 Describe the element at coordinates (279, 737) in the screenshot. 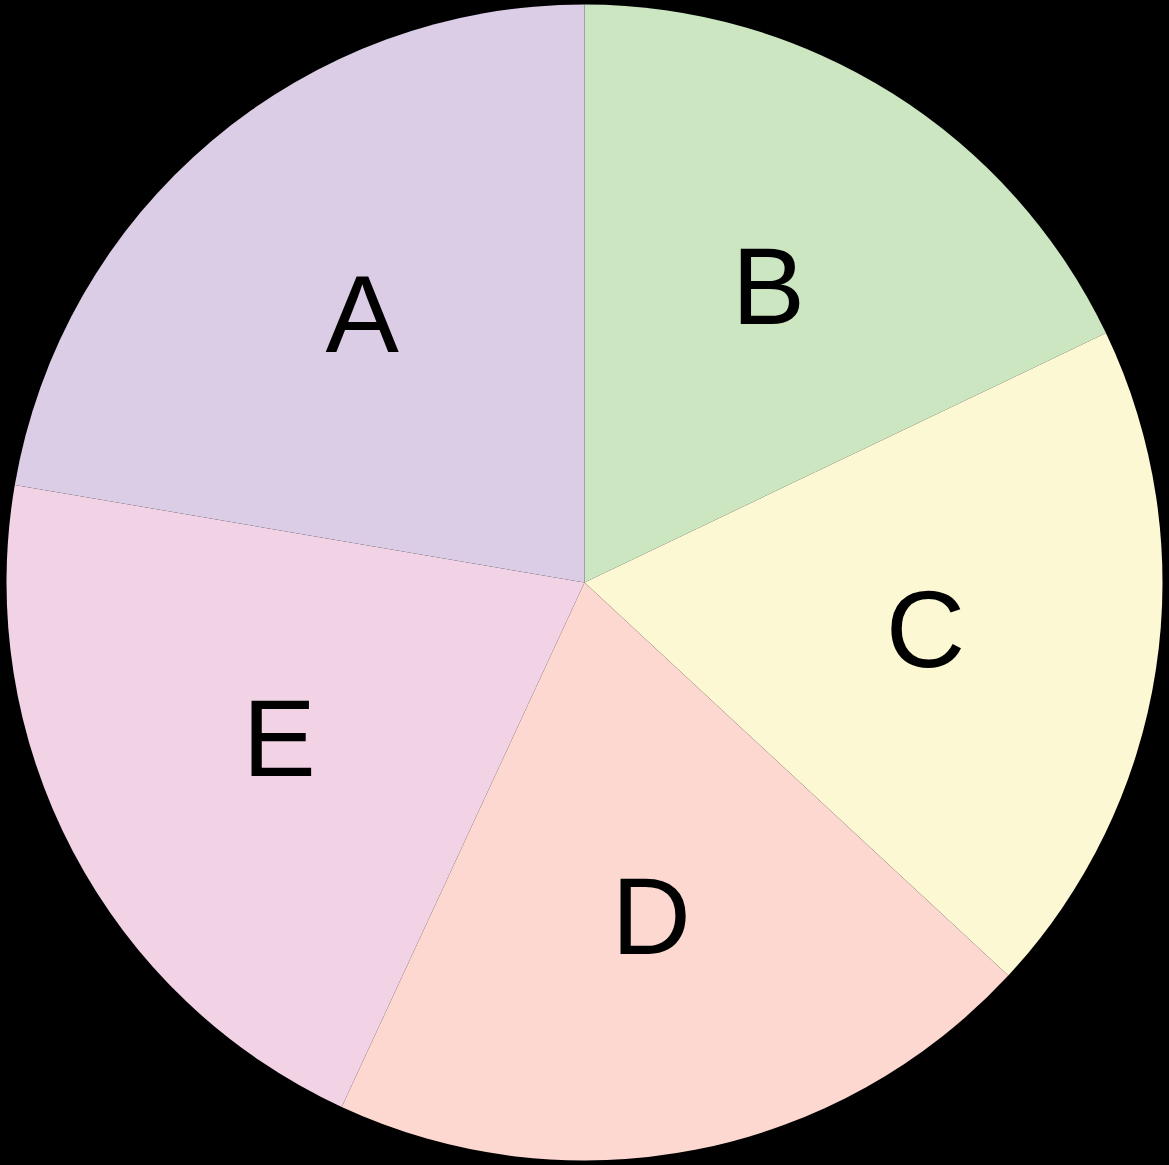

I see `slice-label: E` at that location.